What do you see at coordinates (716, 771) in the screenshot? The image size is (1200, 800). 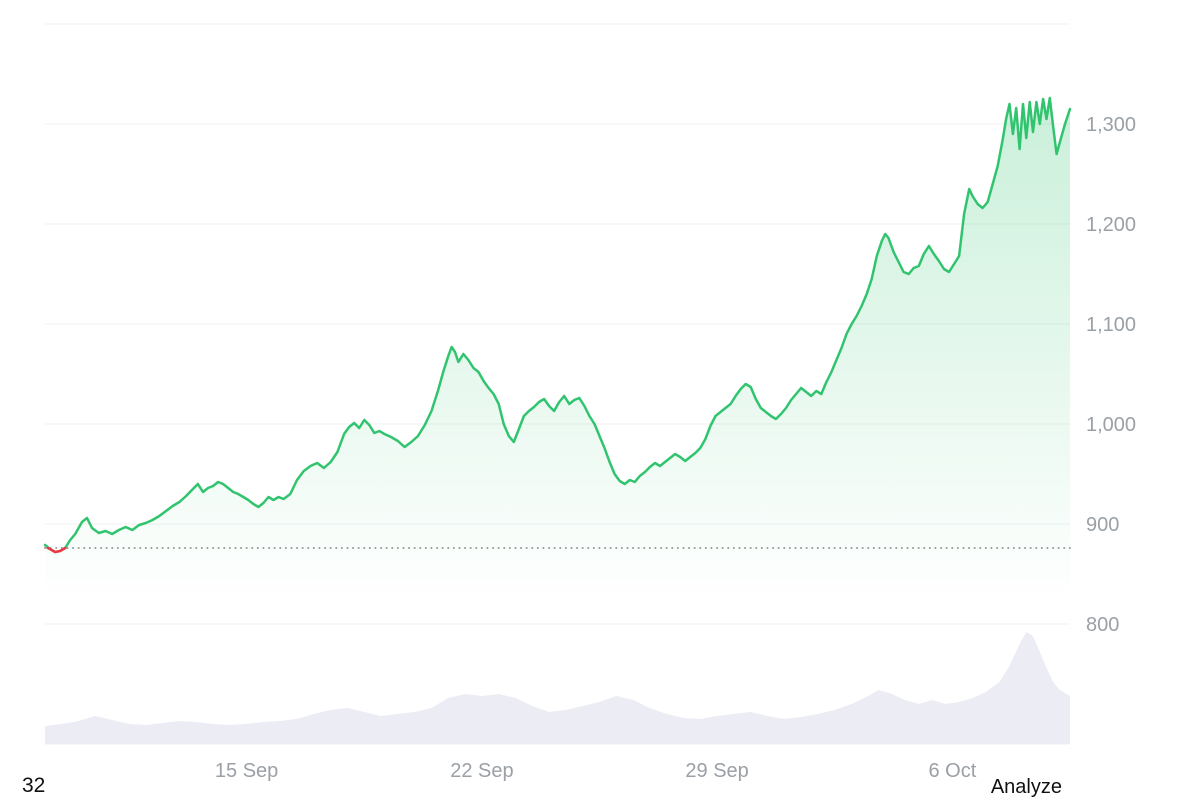 I see `x-axis-label: 29 Sep` at bounding box center [716, 771].